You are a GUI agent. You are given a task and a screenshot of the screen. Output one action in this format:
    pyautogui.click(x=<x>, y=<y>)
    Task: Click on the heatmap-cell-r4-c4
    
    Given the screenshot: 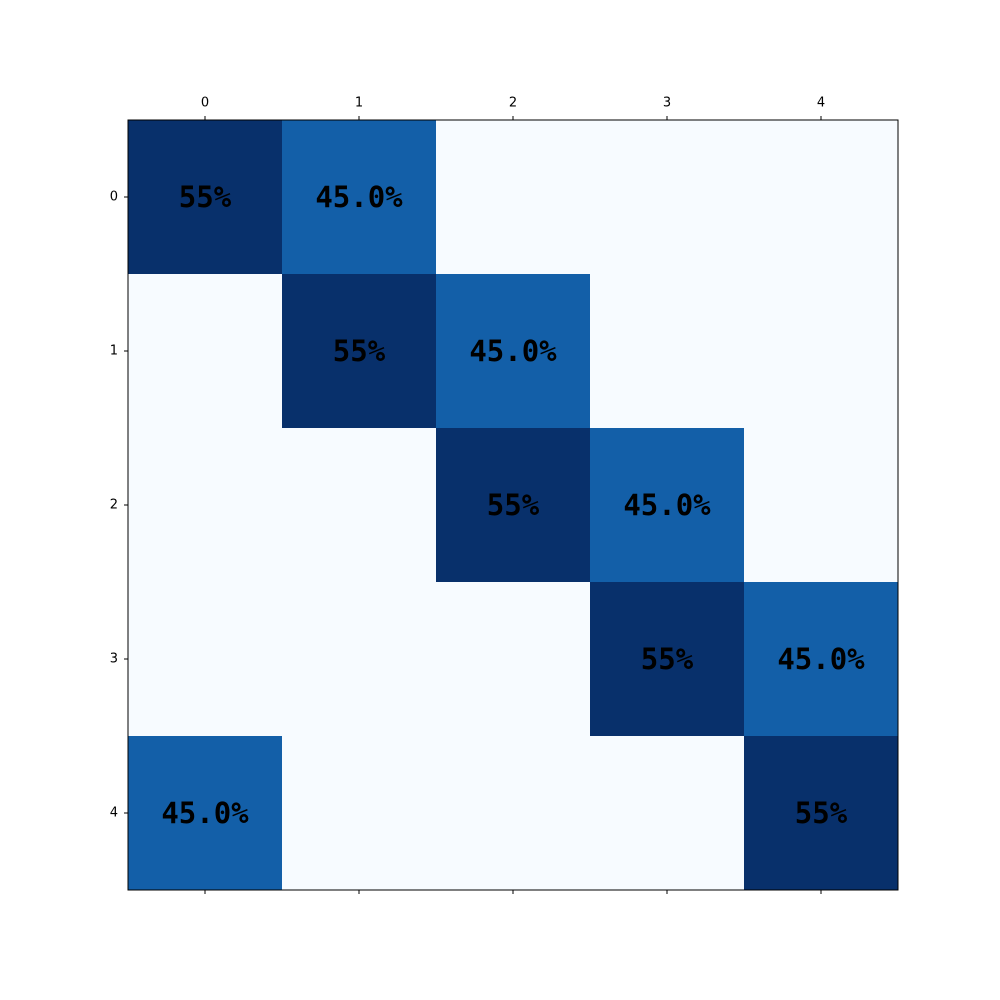 What is the action you would take?
    pyautogui.click(x=821, y=813)
    